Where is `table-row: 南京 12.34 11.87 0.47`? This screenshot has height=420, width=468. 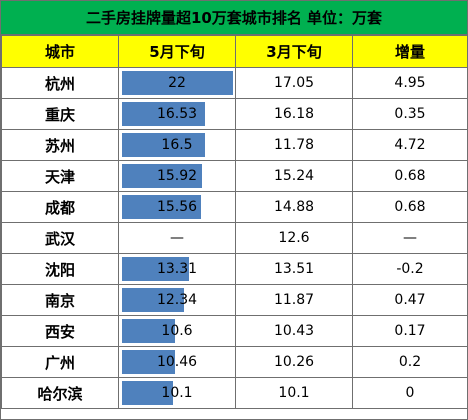 table-row: 南京 12.34 11.87 0.47 is located at coordinates (234, 300).